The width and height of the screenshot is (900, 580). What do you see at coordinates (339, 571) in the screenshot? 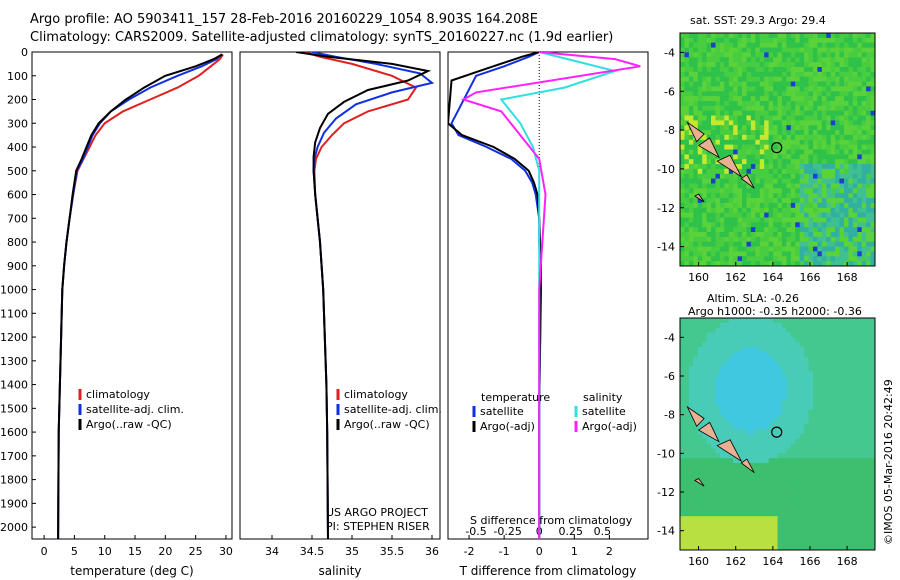
I see `x-axis-label: salinity` at bounding box center [339, 571].